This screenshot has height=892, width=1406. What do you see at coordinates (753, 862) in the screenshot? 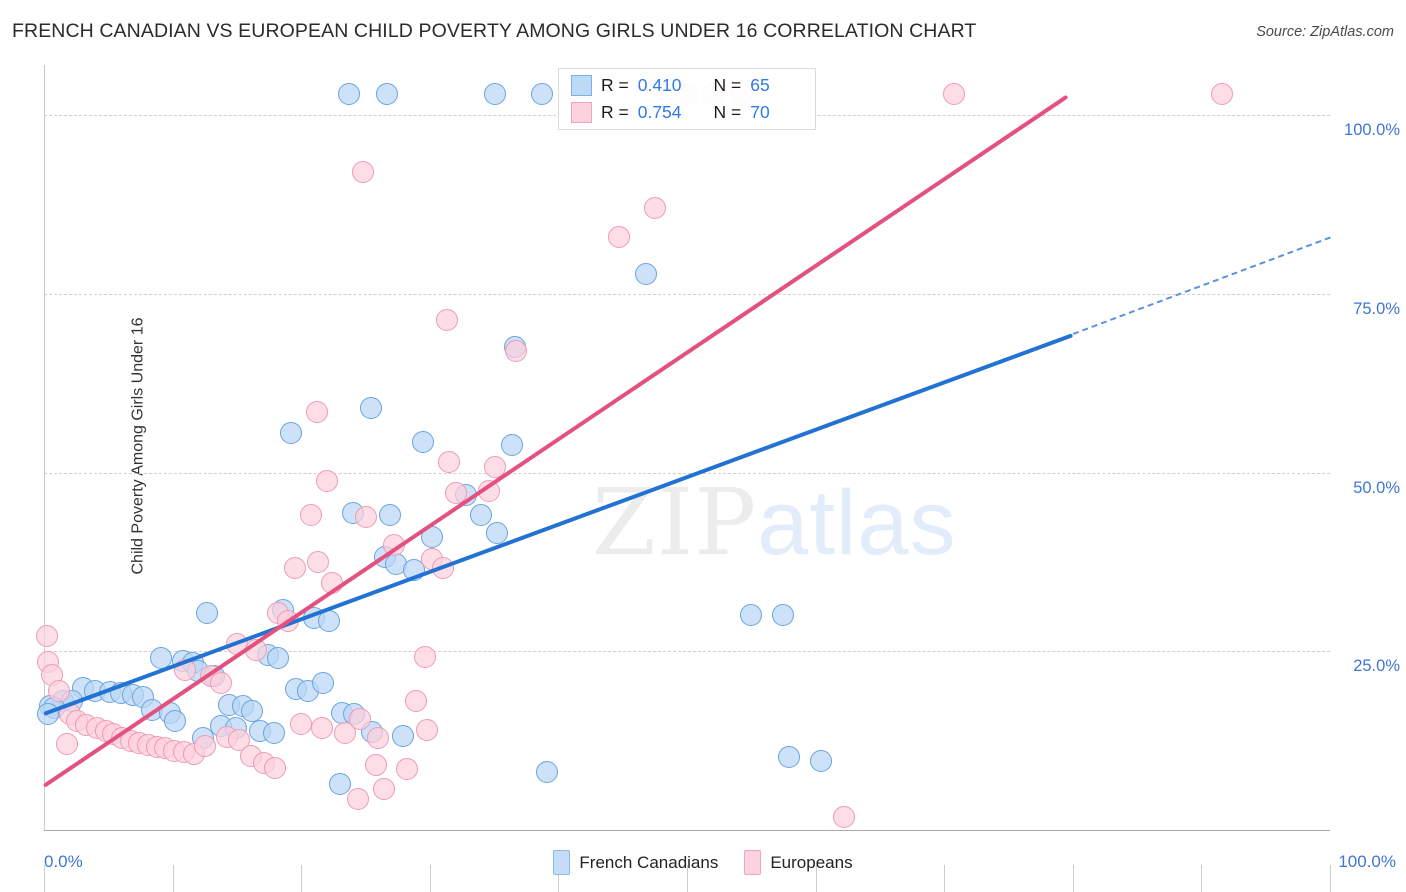
I see `series-swatch-europeans` at bounding box center [753, 862].